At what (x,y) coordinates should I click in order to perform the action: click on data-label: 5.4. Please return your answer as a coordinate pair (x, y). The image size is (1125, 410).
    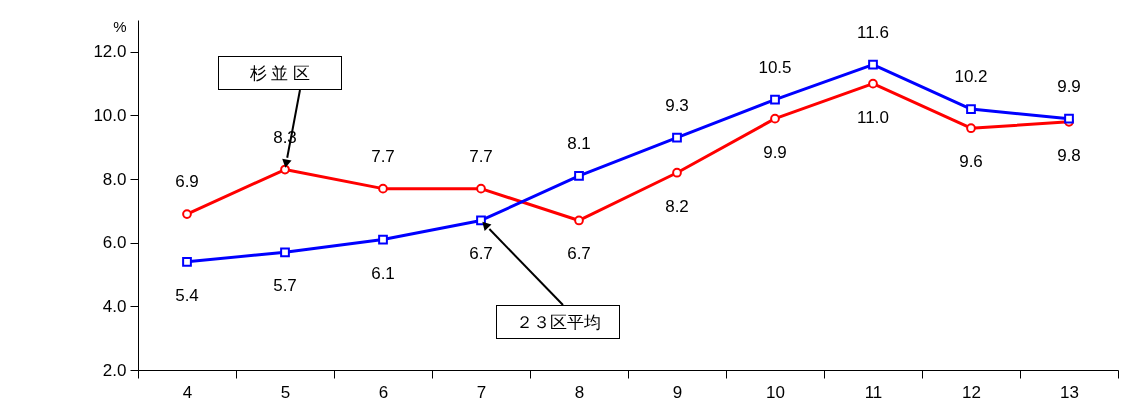
    Looking at the image, I should click on (187, 295).